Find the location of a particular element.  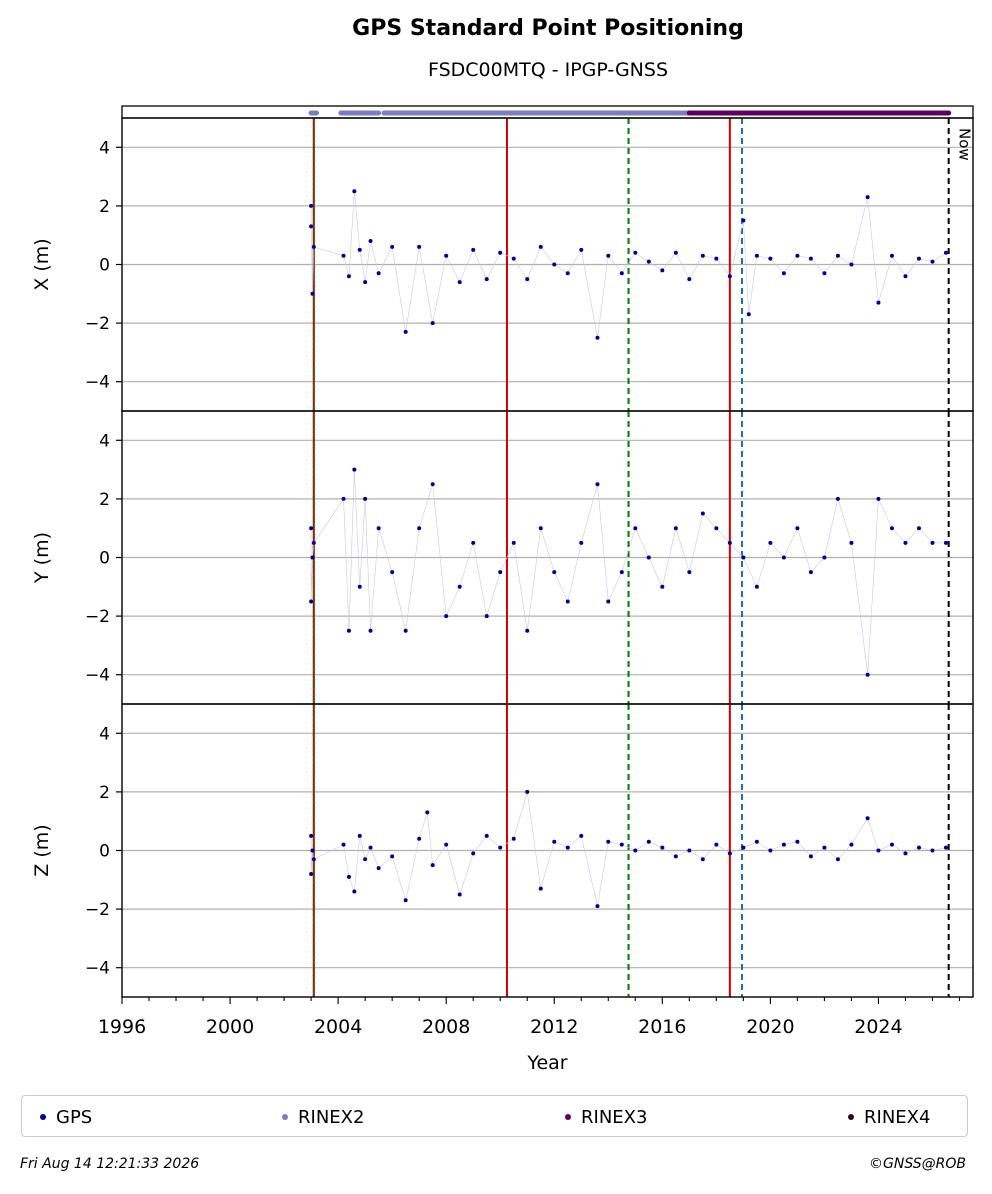

x-axis-label: Year is located at coordinates (546, 1063).